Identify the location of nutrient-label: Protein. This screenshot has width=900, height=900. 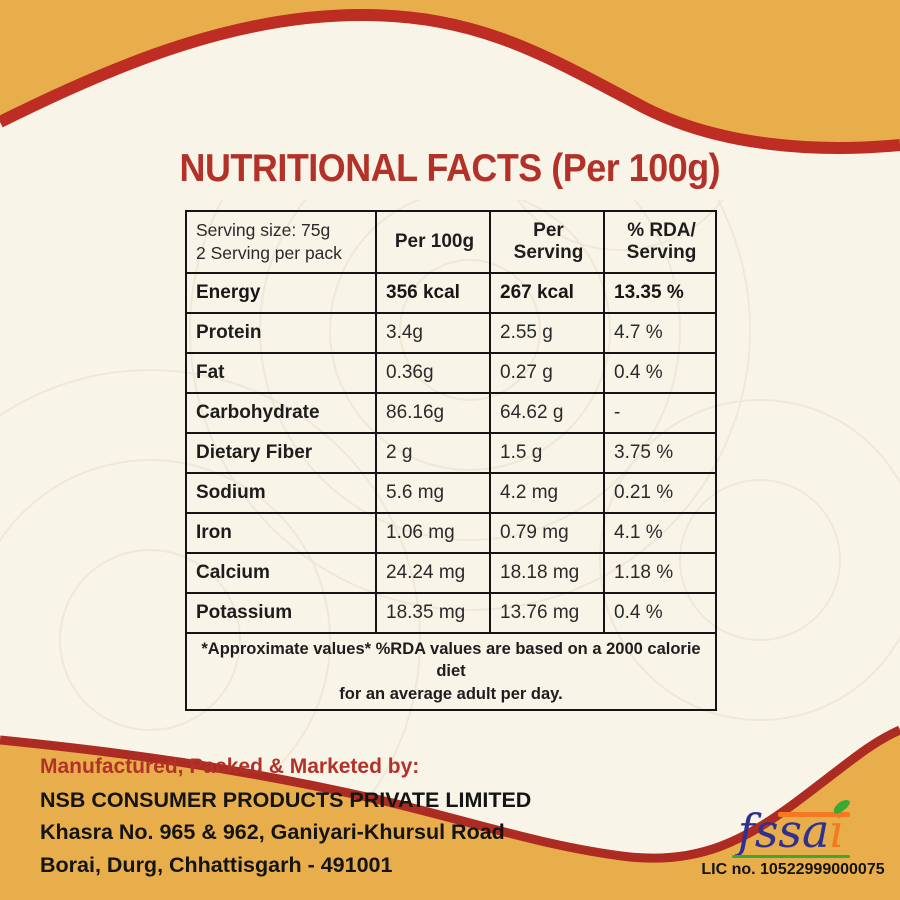
(281, 333).